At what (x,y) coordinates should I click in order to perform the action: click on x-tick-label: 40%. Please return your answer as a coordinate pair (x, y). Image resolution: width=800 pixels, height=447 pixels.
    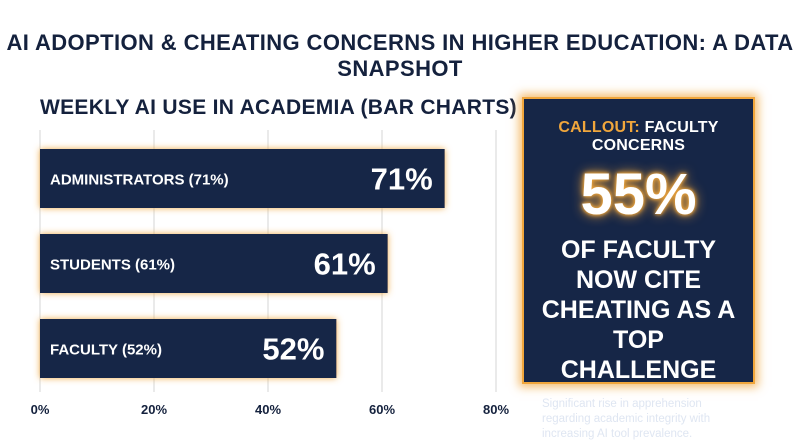
    Looking at the image, I should click on (268, 409).